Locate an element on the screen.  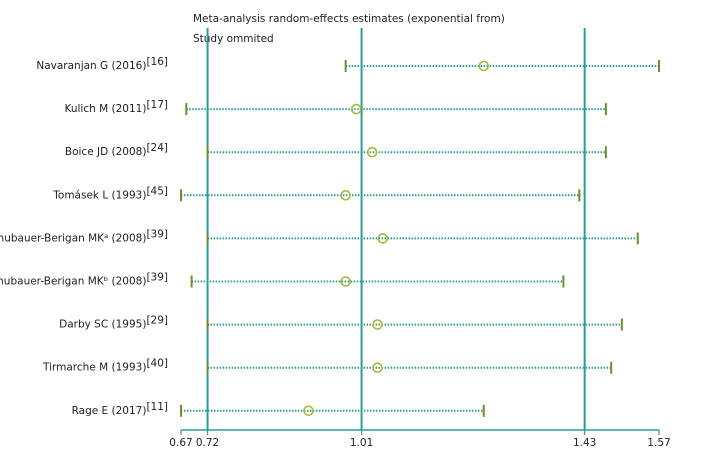
study-label: Boice JD (2008)[24] is located at coordinates (116, 150).